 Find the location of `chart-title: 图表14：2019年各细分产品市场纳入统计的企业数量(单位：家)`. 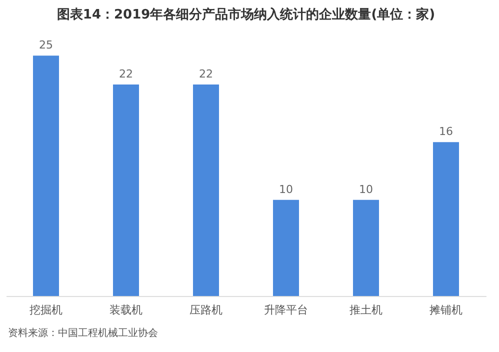

chart-title: 图表14：2019年各细分产品市场纳入统计的企业数量(单位：家) is located at coordinates (246, 14).